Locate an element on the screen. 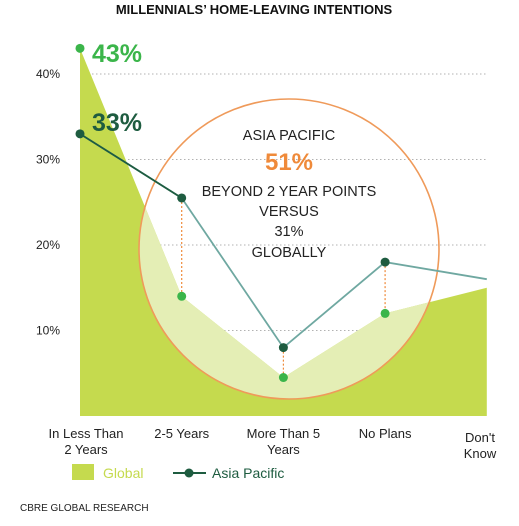 This screenshot has height=526, width=519. callout-line1: BEYOND 2 YEAR POINTS is located at coordinates (289, 192).